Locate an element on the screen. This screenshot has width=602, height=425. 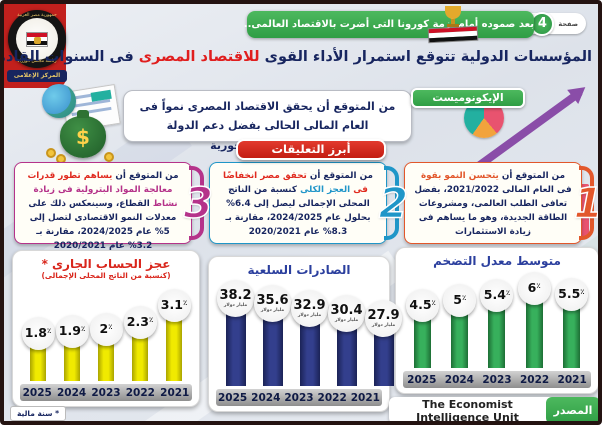
logo-text-bottom: رئاسة مجلس الوزراء is located at coordinates (37, 61).